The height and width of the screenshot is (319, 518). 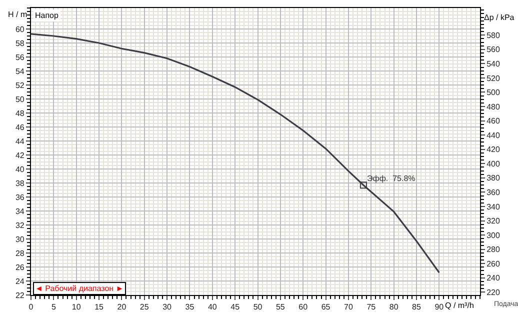 I want to click on y-tick-label: 36, so click(x=20, y=197).